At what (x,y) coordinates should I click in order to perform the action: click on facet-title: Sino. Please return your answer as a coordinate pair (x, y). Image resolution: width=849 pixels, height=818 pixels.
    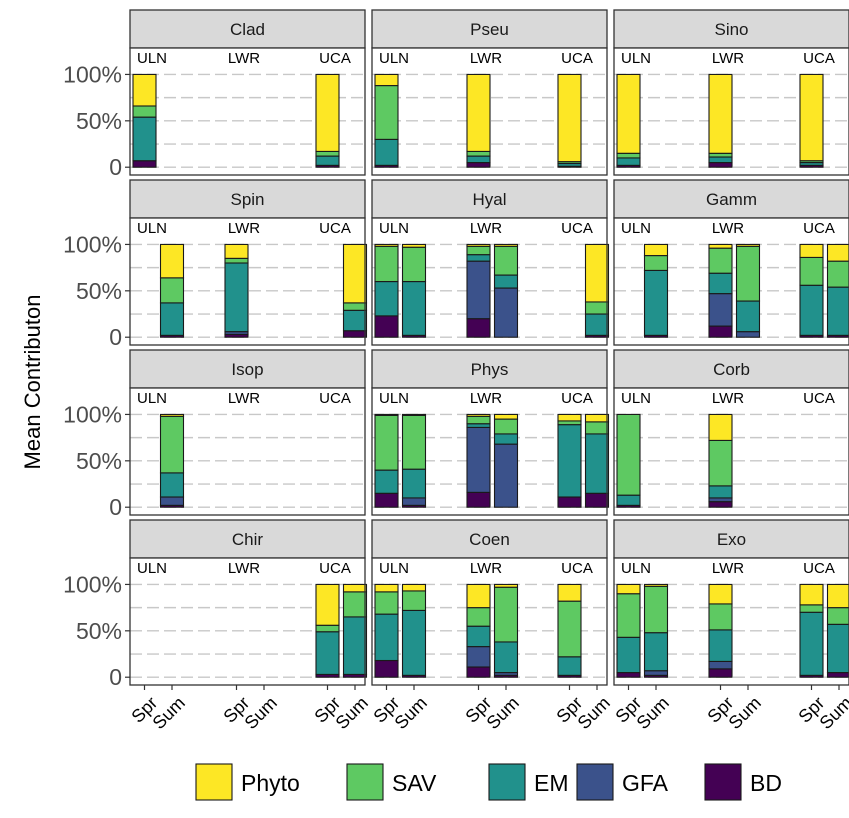
    Looking at the image, I should click on (731, 29).